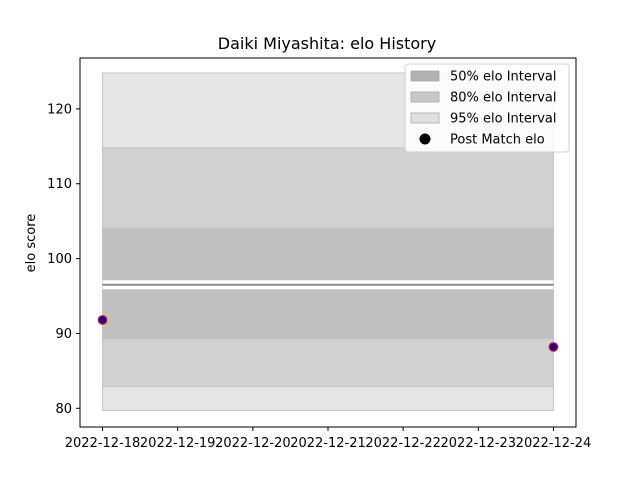 The height and width of the screenshot is (480, 640). I want to click on y-tick-label-3: 100, so click(59, 259).